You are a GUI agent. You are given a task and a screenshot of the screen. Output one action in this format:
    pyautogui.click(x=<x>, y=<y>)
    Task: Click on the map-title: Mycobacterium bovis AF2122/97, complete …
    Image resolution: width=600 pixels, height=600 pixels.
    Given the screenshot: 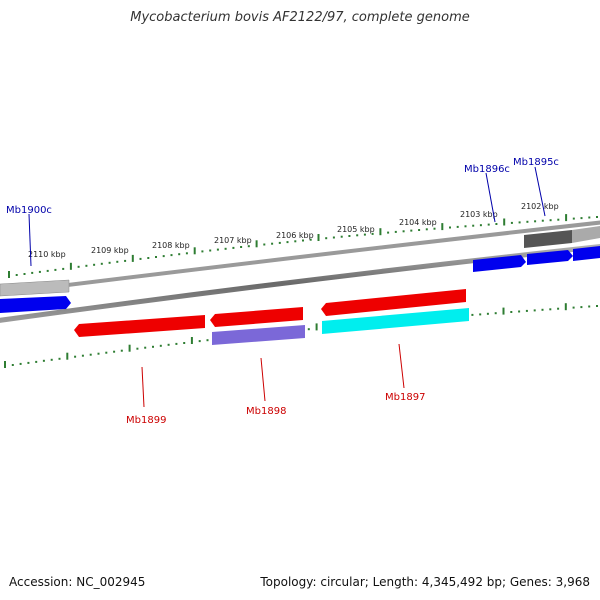 What is the action you would take?
    pyautogui.click(x=300, y=17)
    